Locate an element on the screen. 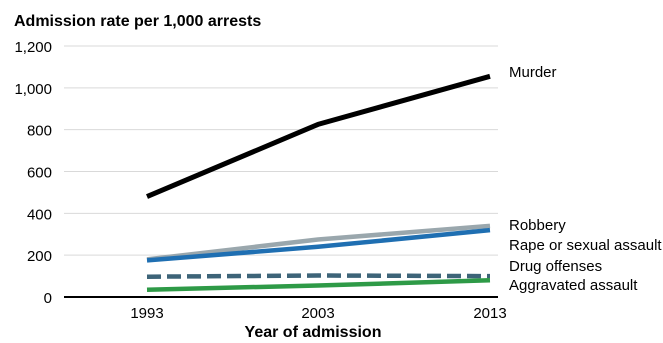  x-tick-label: 2003 is located at coordinates (317, 313).